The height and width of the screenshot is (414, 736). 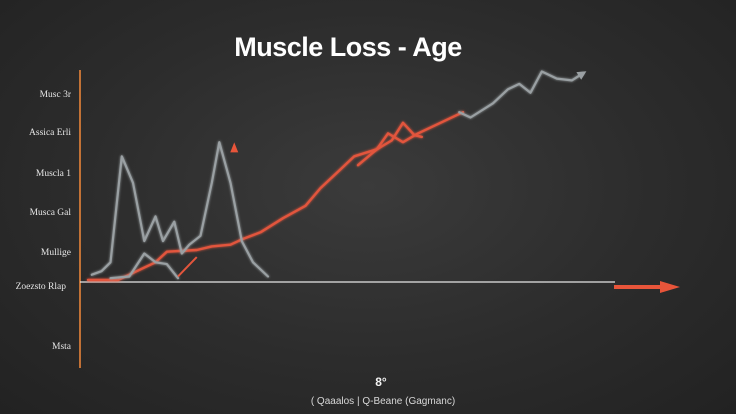 I want to click on x-axis-arrow-head, so click(x=670, y=287).